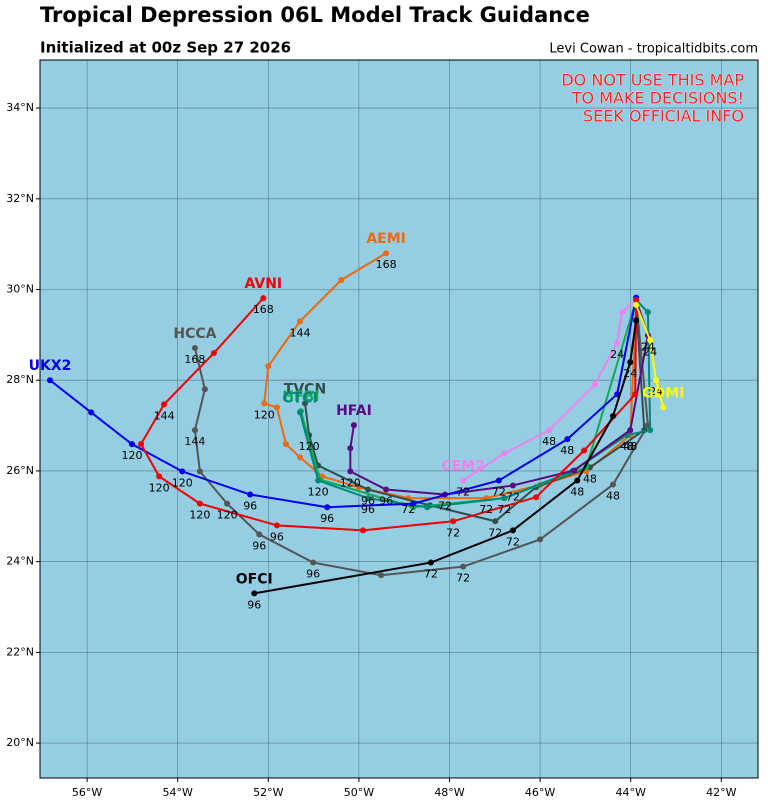 The image size is (768, 805). Describe the element at coordinates (254, 579) in the screenshot. I see `track-name: OFCI` at that location.